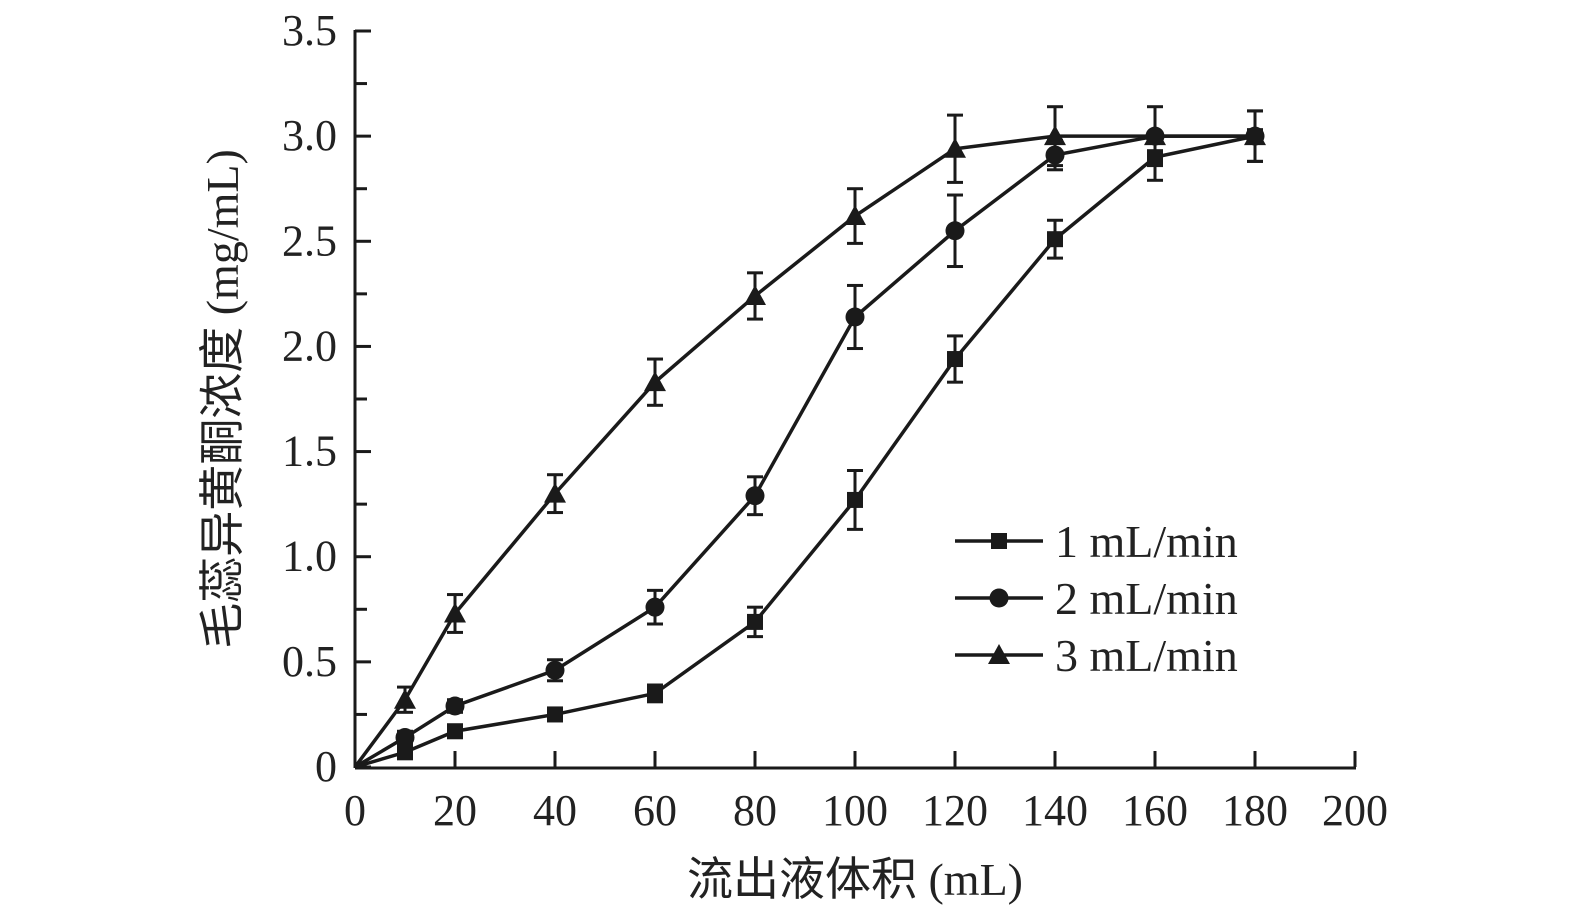  Describe the element at coordinates (309, 240) in the screenshot. I see `y-tick-label: 2.5` at that location.